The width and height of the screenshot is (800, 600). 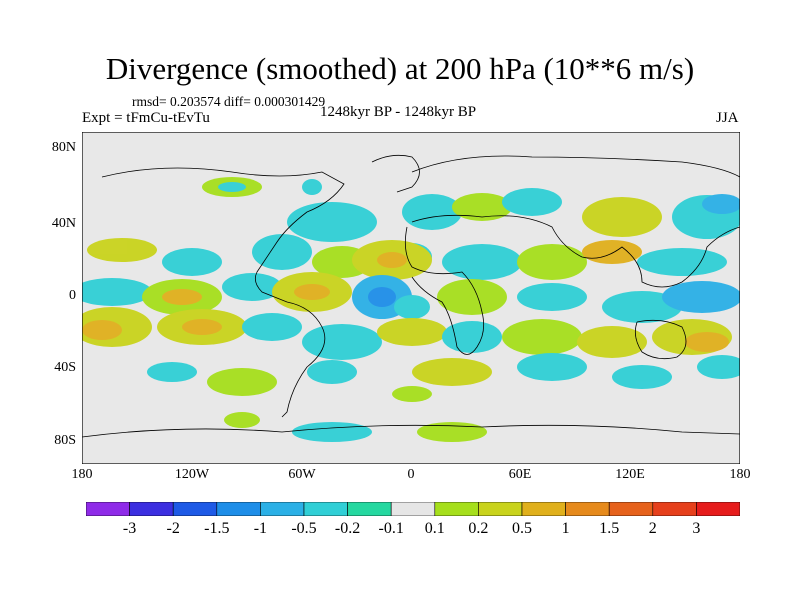 What do you see at coordinates (65, 367) in the screenshot?
I see `lat-label: 40S` at bounding box center [65, 367].